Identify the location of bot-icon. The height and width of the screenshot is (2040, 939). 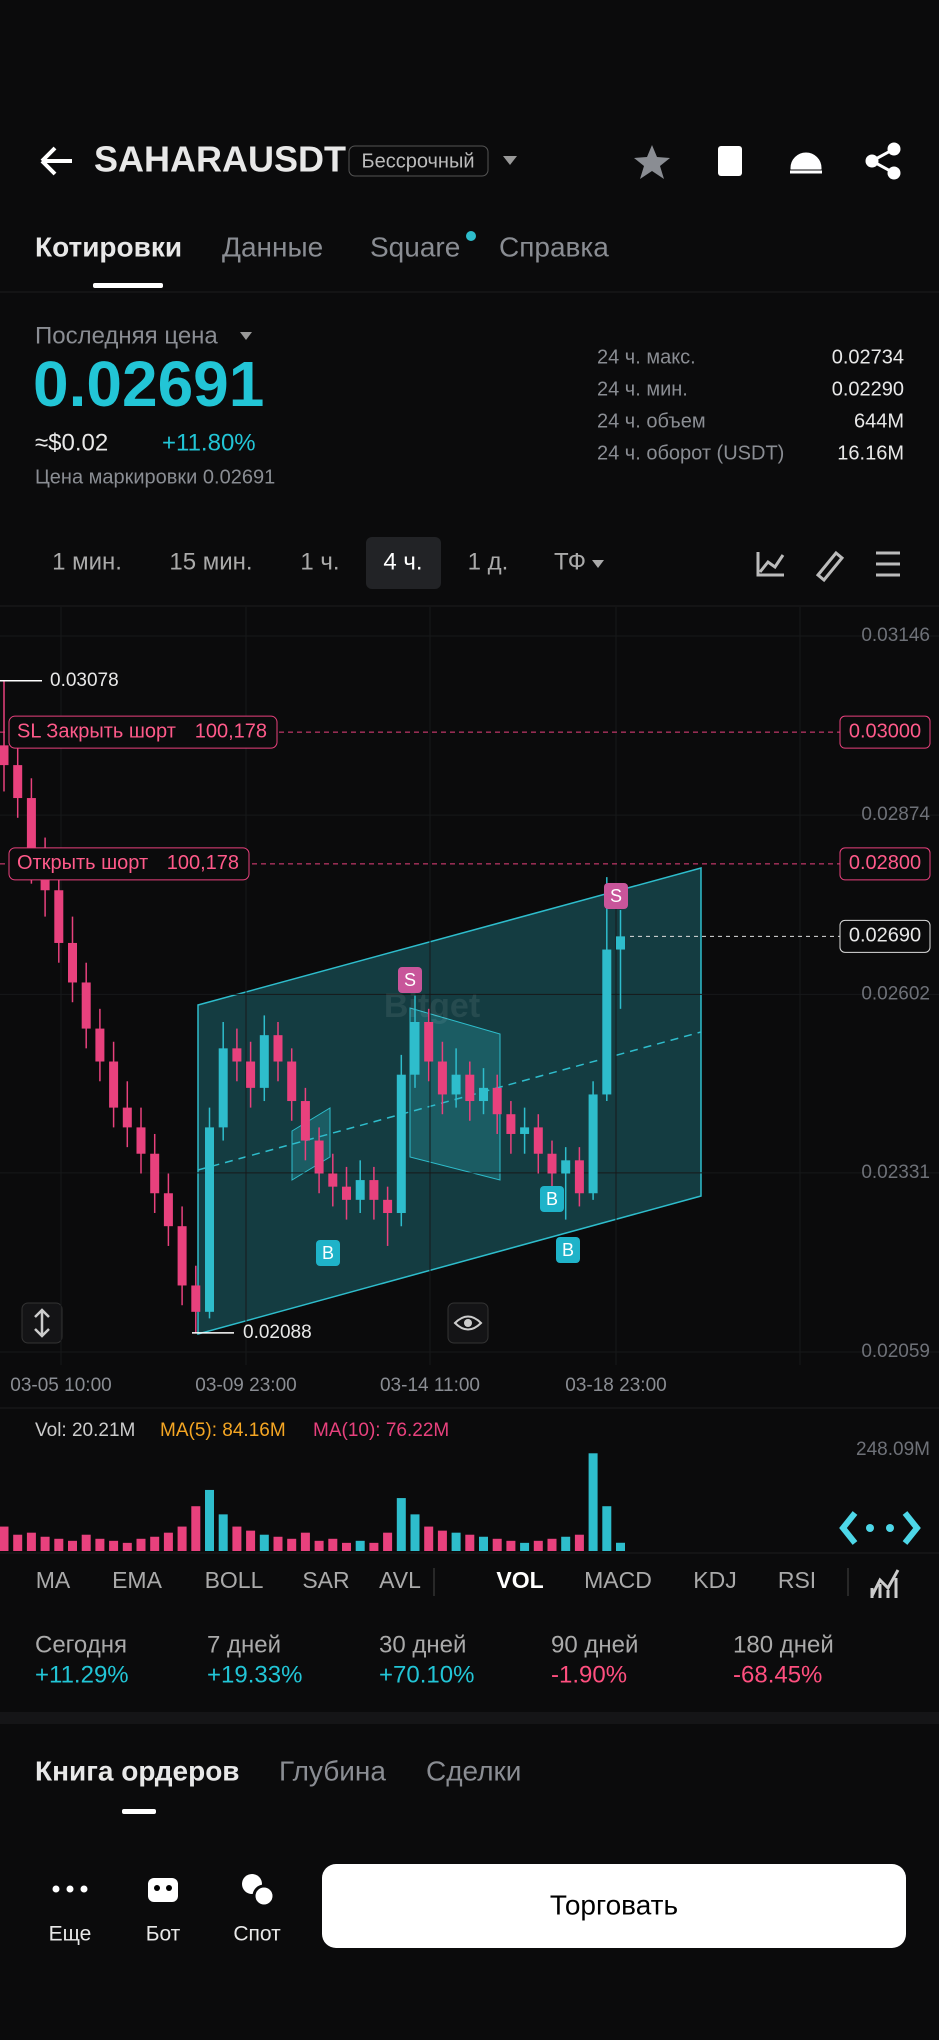
(163, 1890).